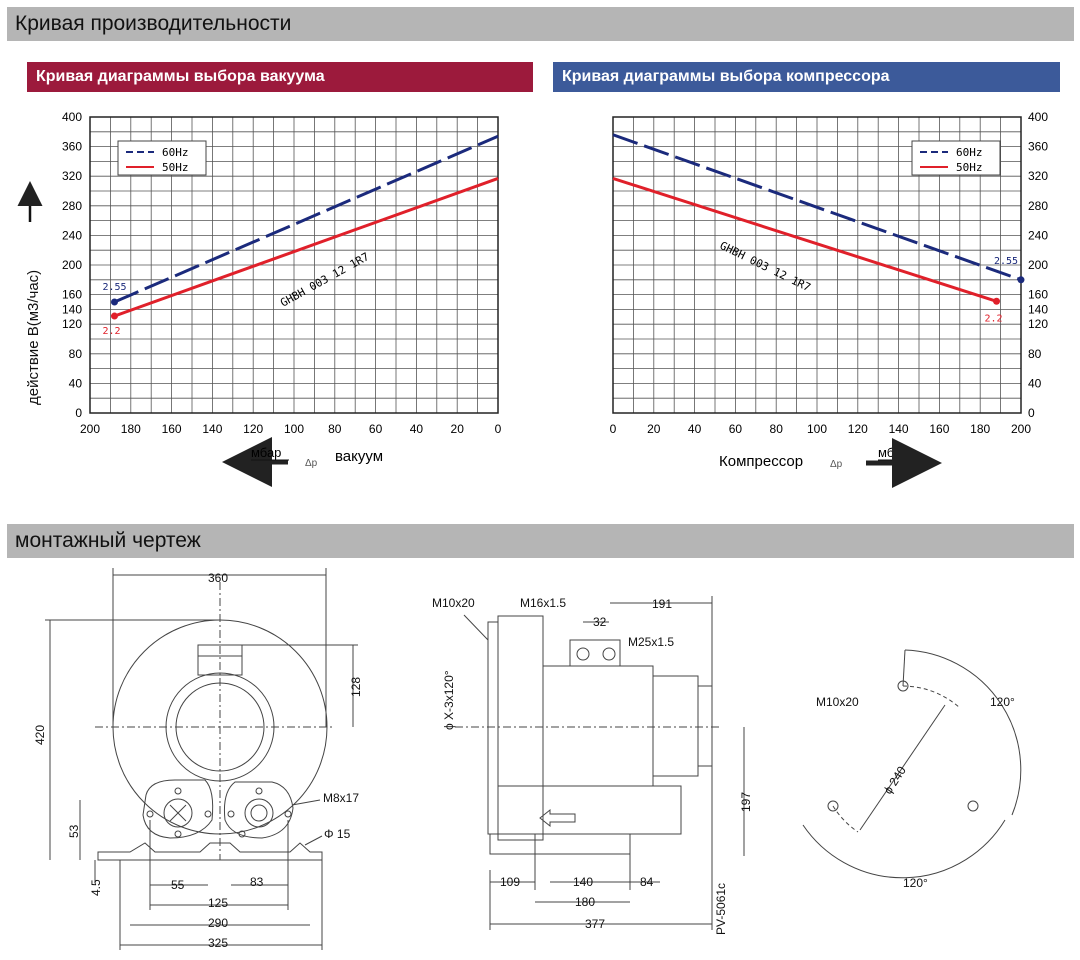 The image size is (1080, 960). Describe the element at coordinates (1035, 354) in the screenshot. I see `compressor-y-tick-label: 80` at that location.